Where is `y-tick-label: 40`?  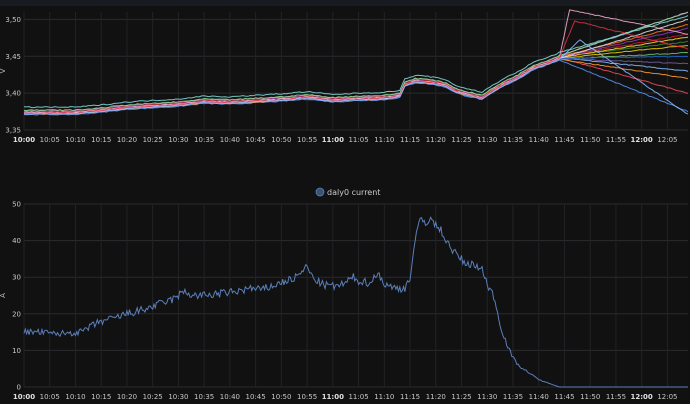
y-tick-label: 40 is located at coordinates (16, 241).